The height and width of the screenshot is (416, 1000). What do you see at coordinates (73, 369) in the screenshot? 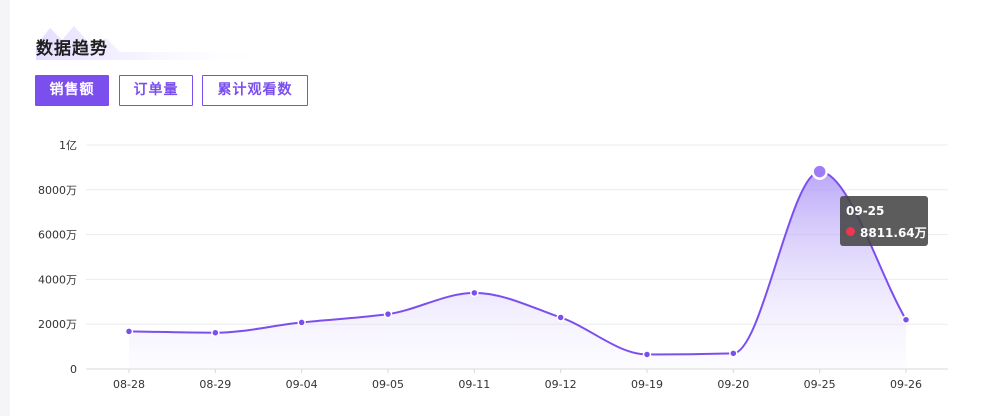
I see `y-tick-label: 0` at bounding box center [73, 369].